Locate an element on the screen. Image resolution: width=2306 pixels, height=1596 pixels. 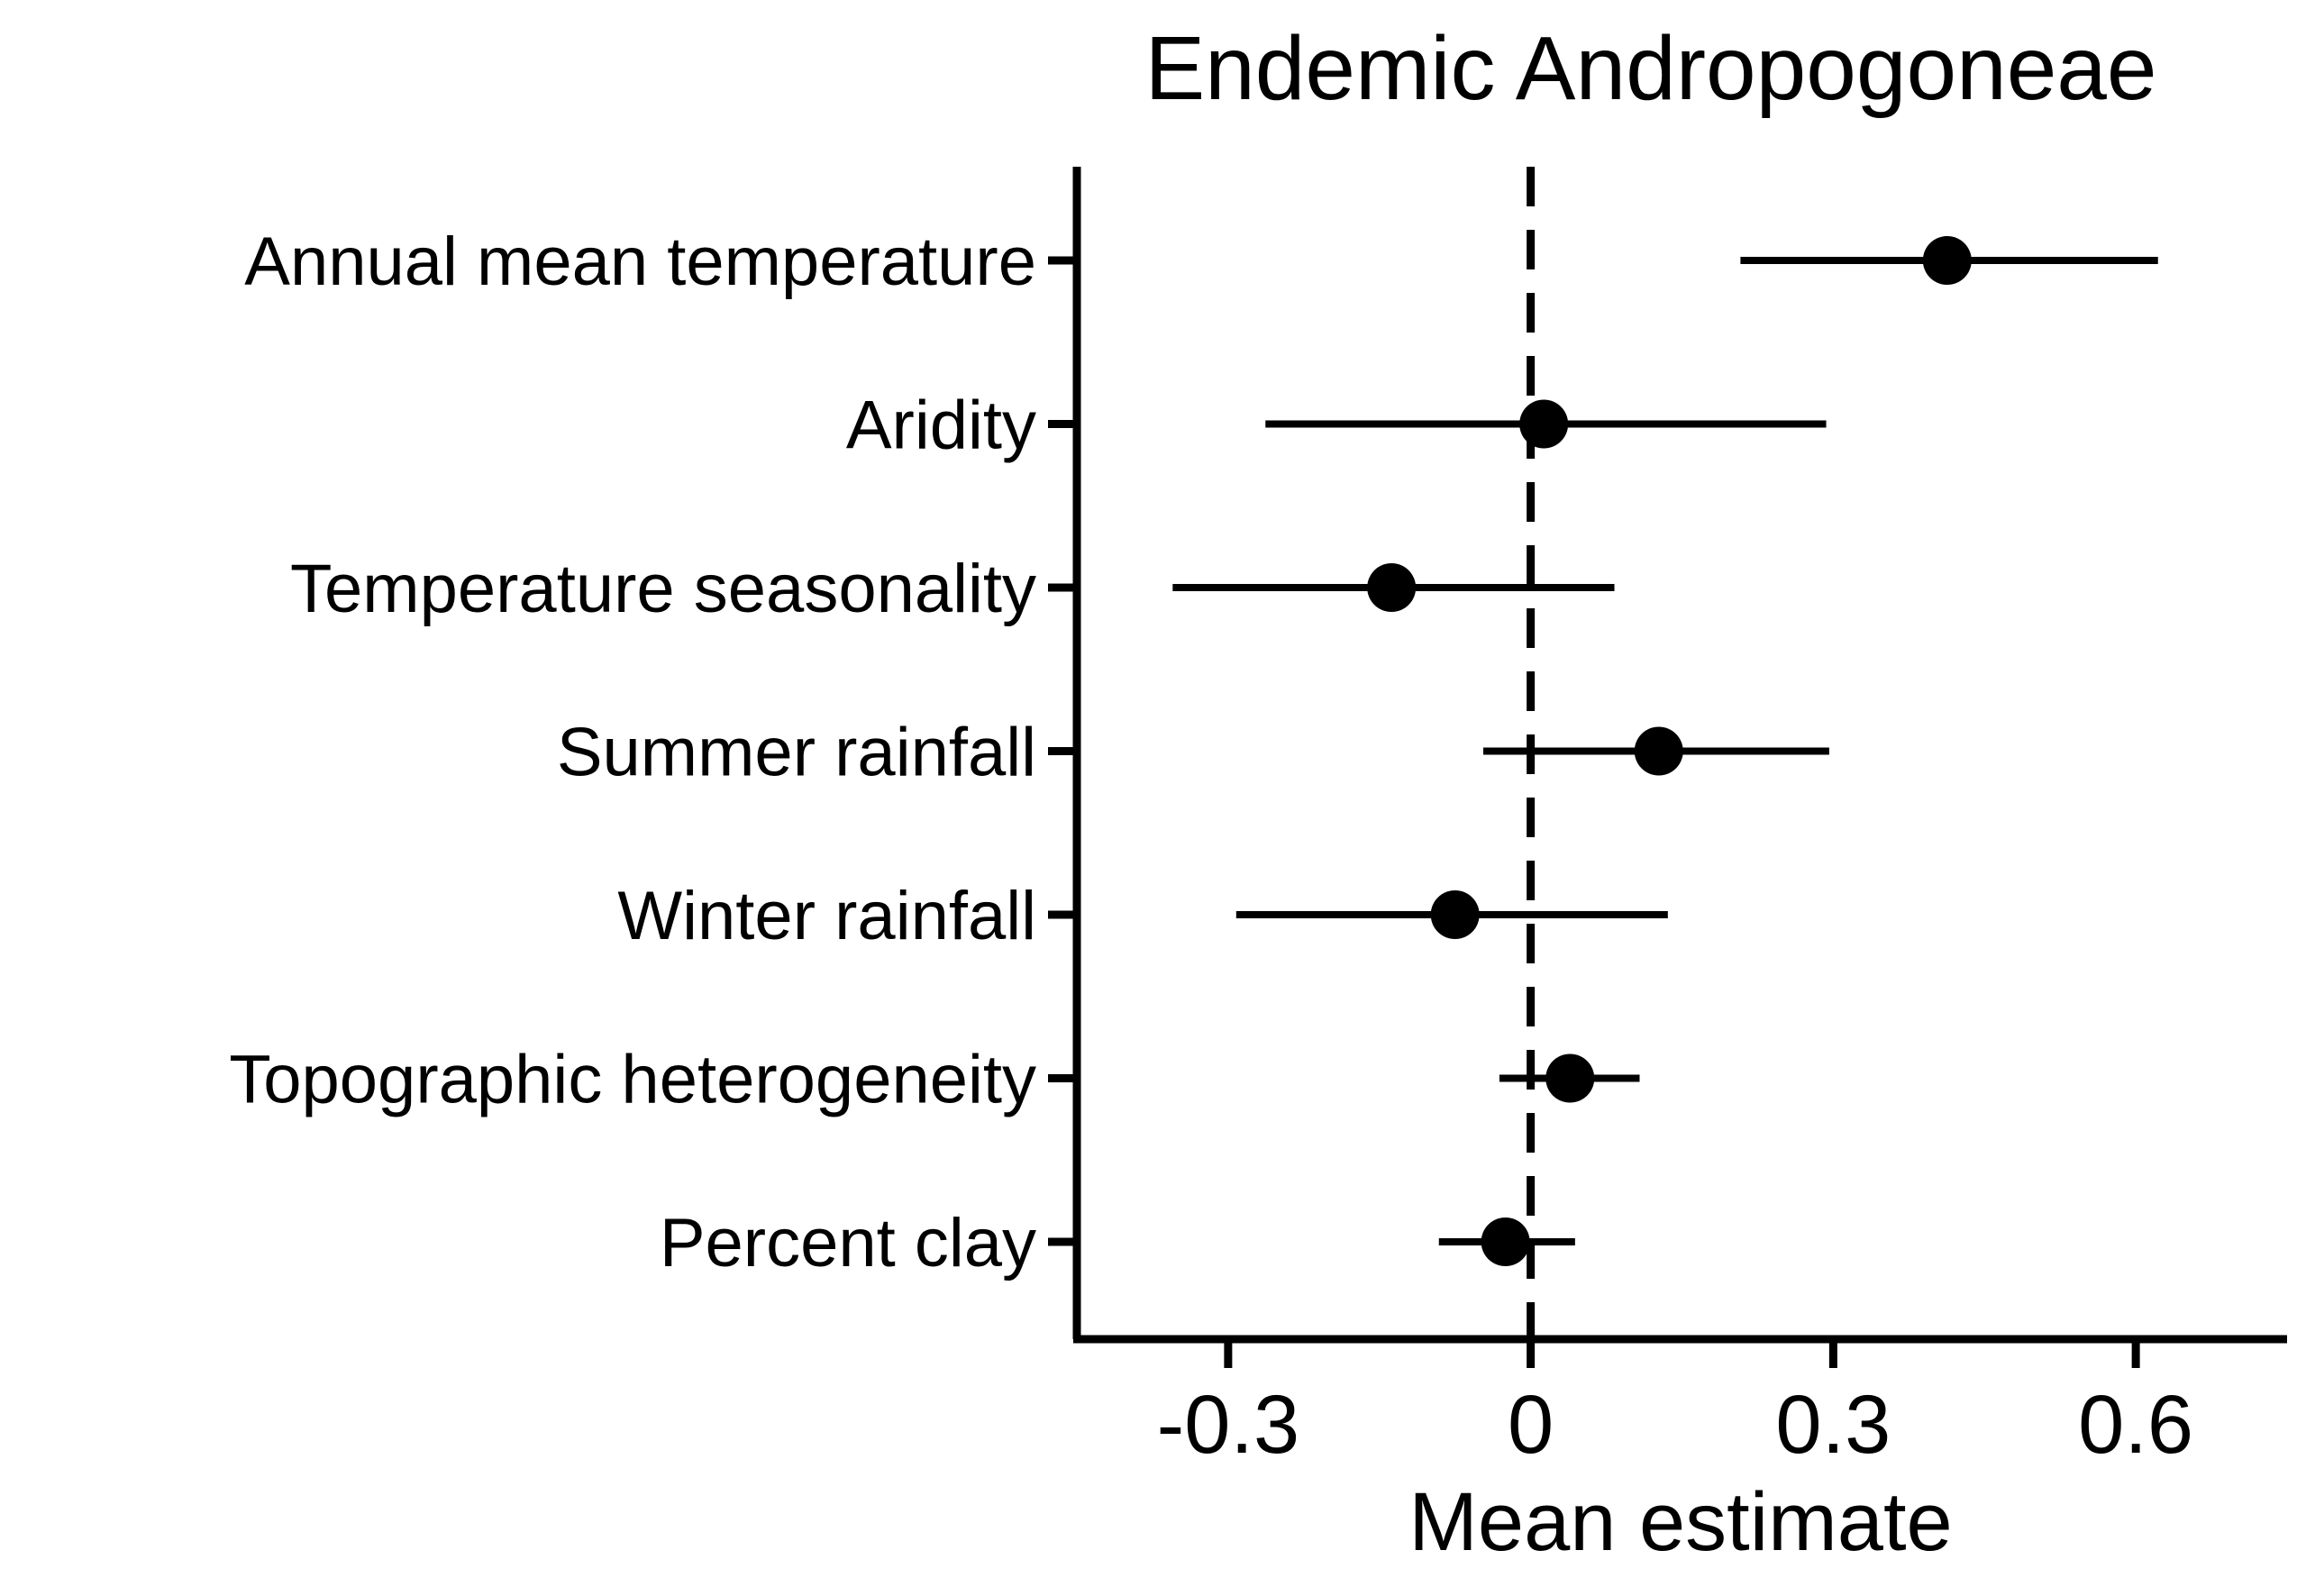
y-tick-label: Aridity is located at coordinates (941, 426).